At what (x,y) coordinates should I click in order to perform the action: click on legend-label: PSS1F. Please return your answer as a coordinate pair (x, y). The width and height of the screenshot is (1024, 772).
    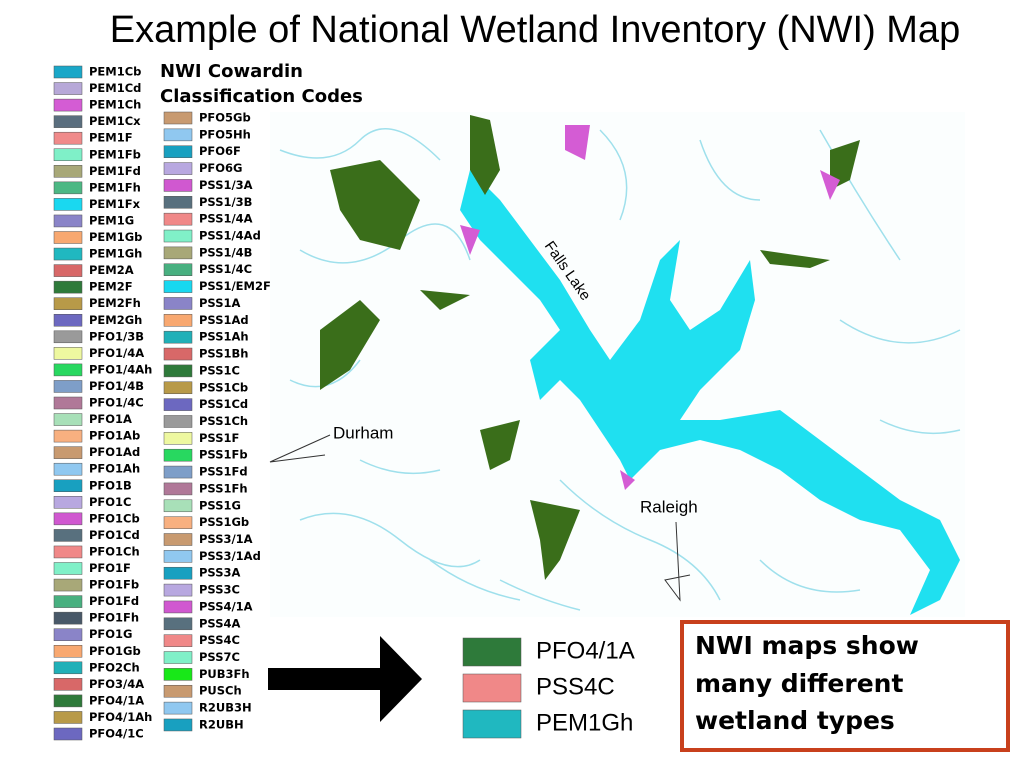
    Looking at the image, I should click on (219, 438).